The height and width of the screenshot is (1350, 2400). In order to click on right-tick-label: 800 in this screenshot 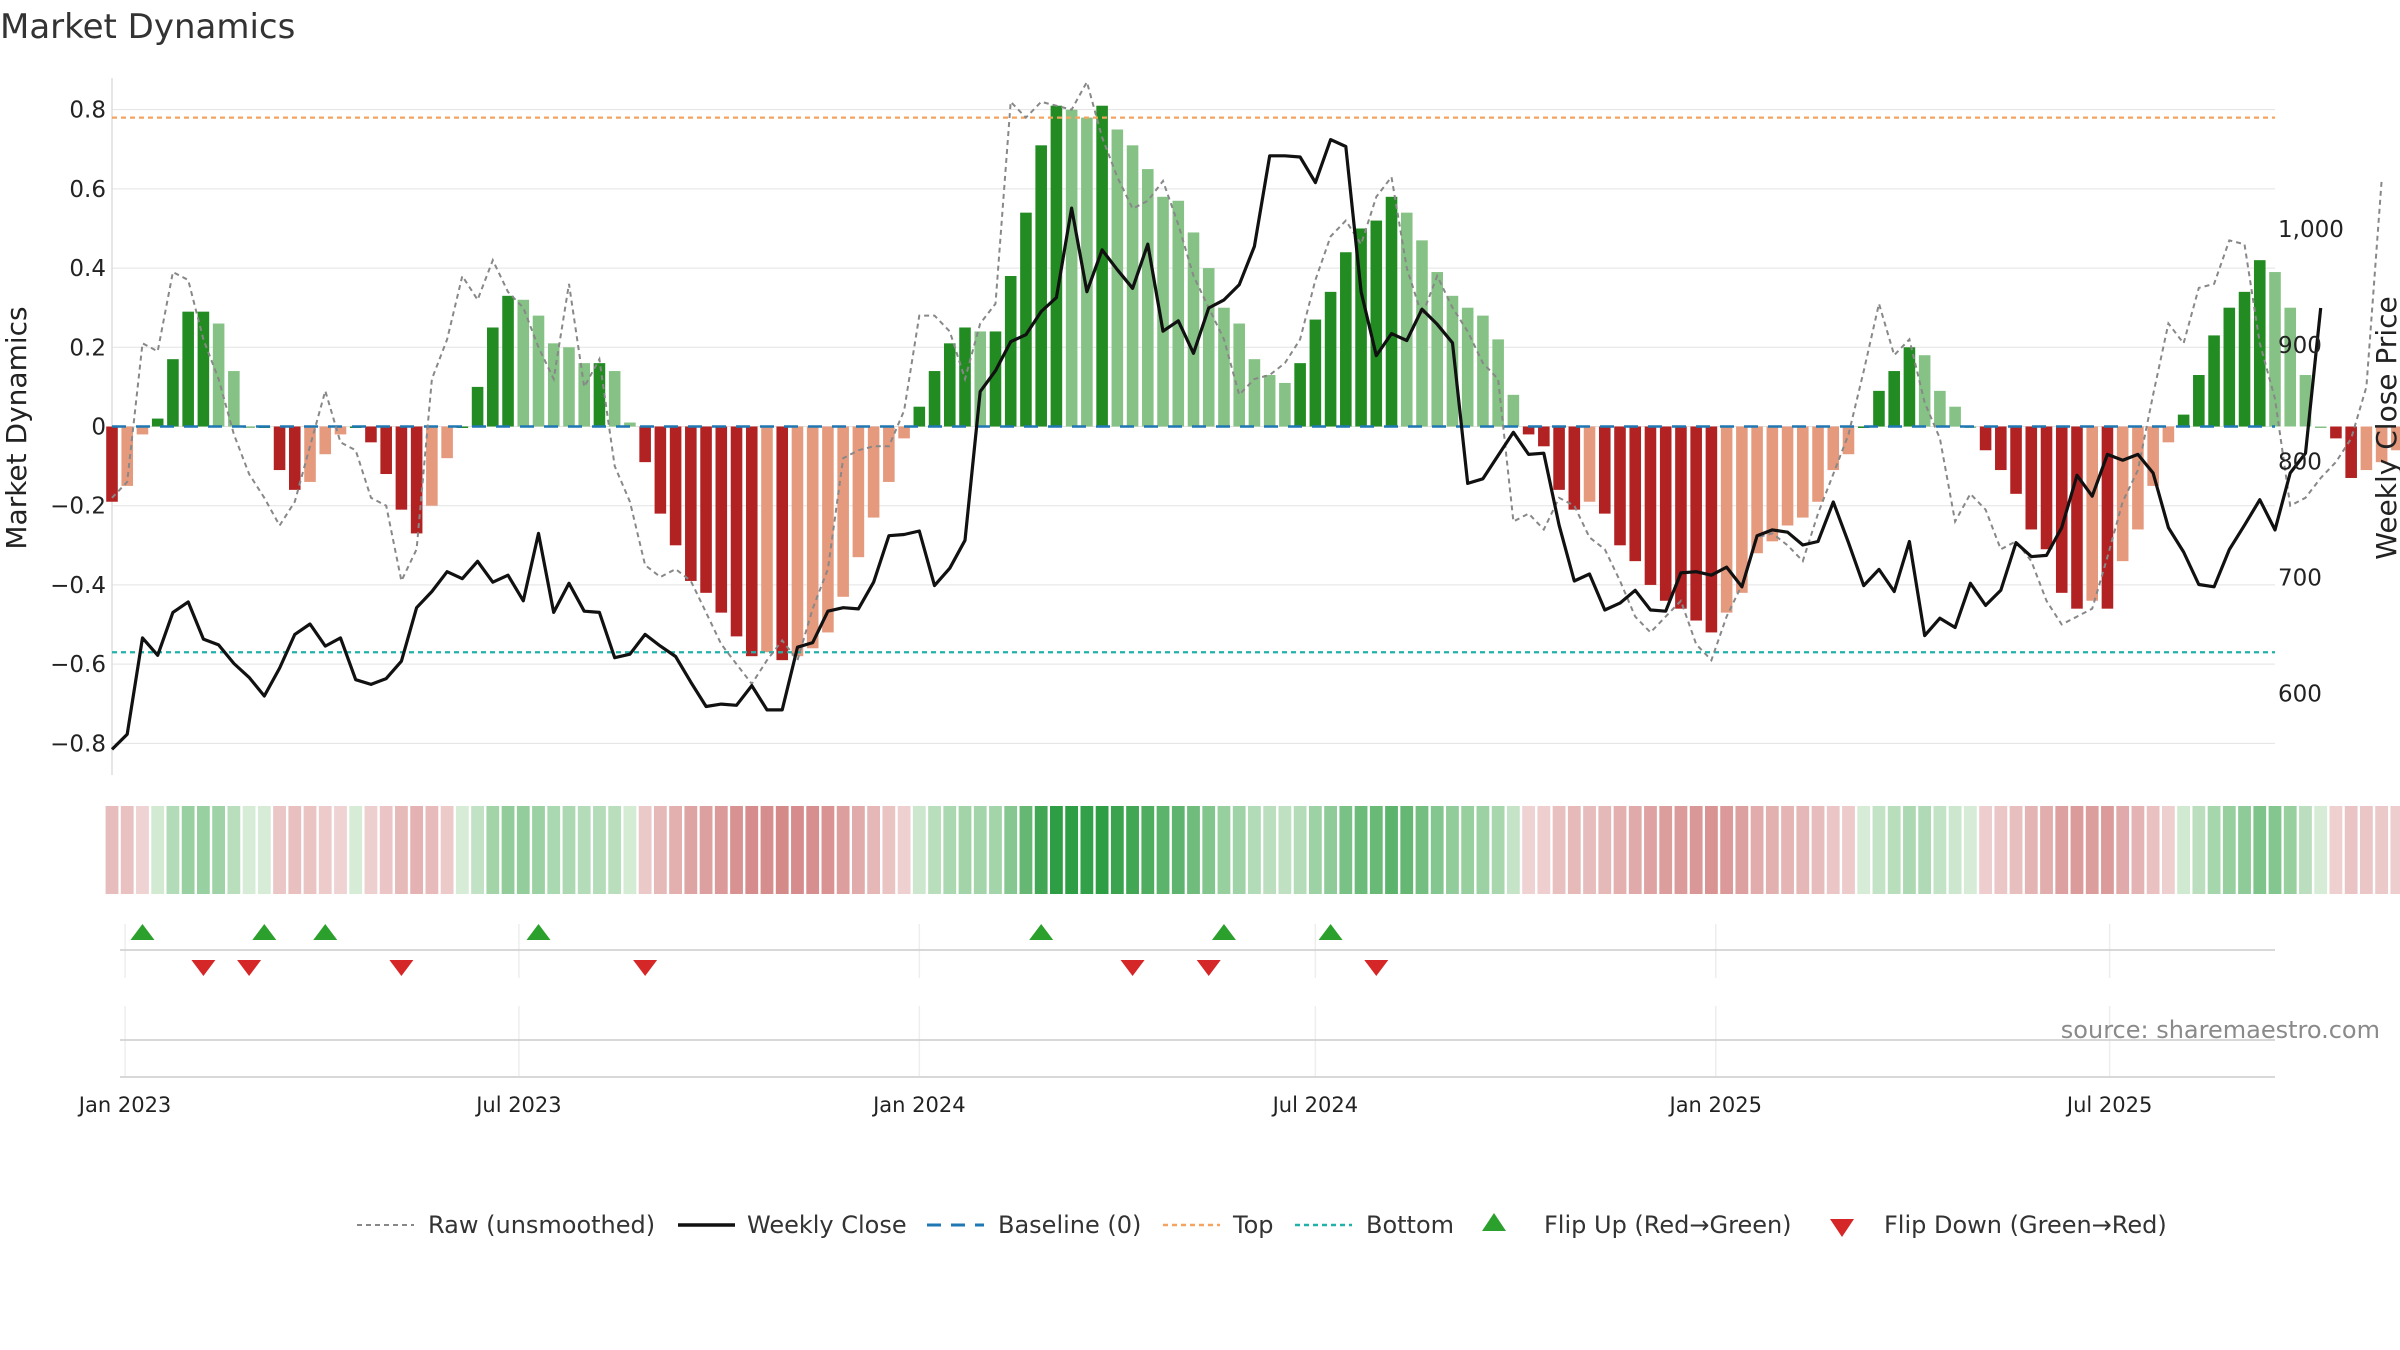, I will do `click(2300, 462)`.